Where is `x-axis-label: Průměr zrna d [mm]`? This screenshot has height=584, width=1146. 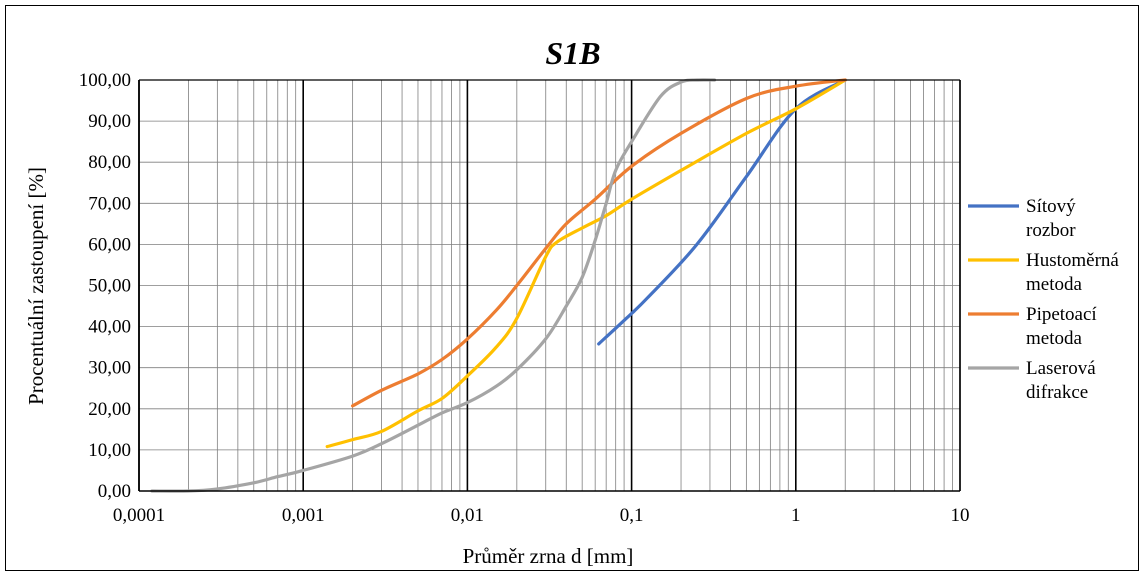
x-axis-label: Průměr zrna d [mm] is located at coordinates (548, 556).